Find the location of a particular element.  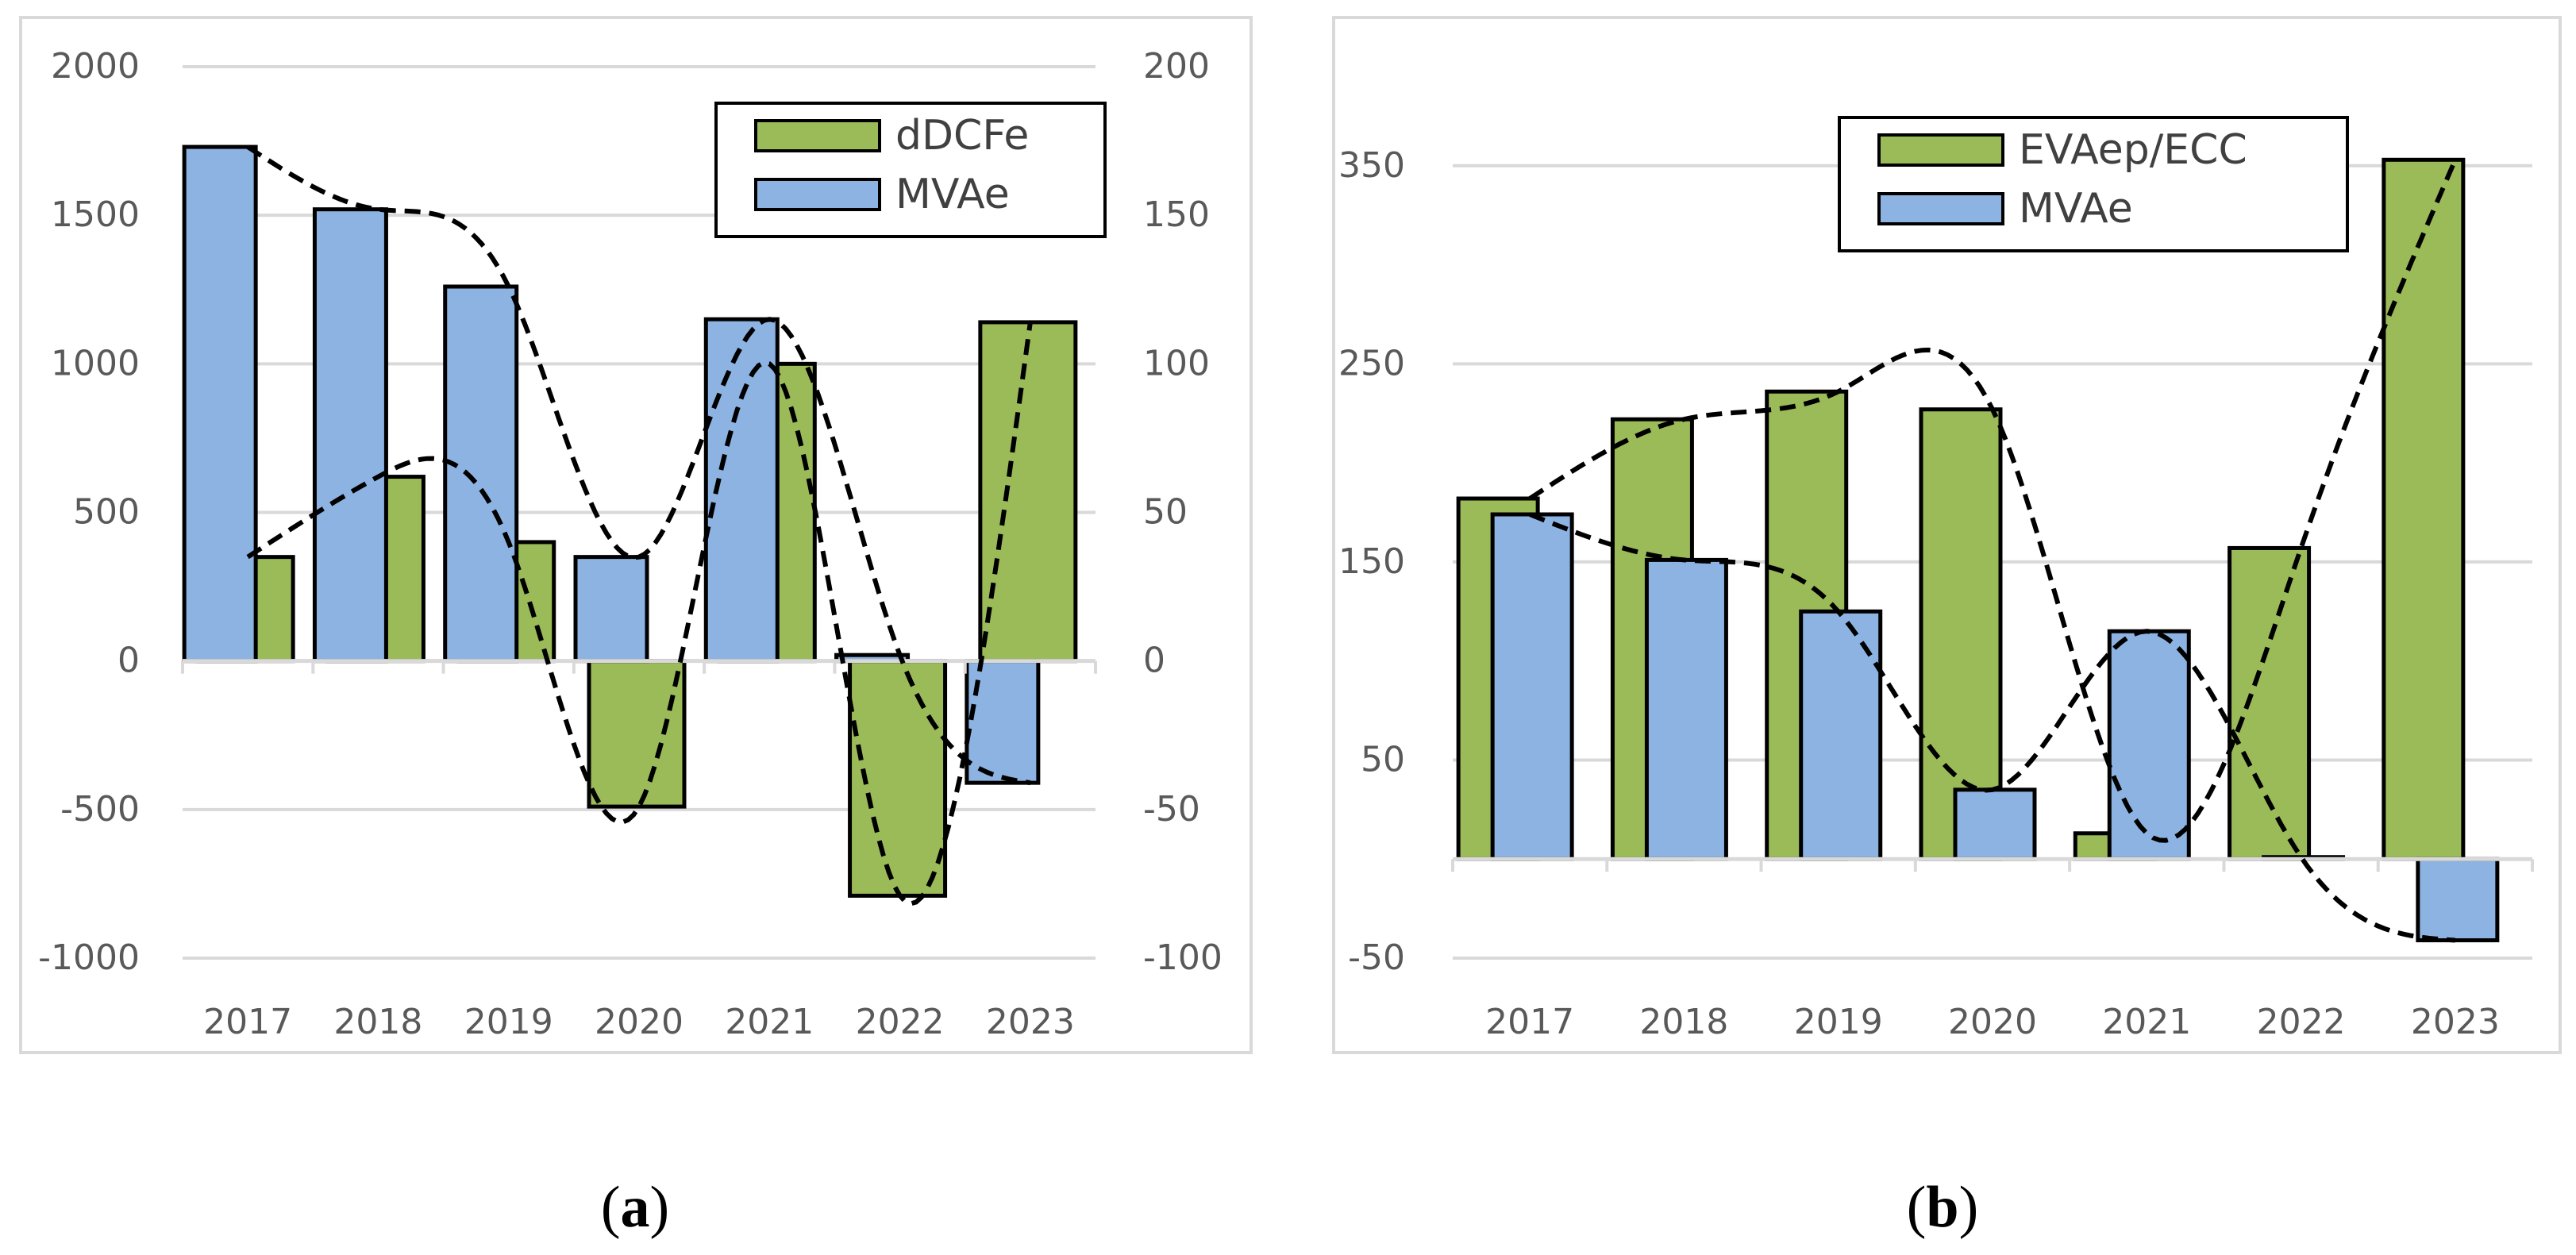

legend-label: dDCFe is located at coordinates (962, 136).